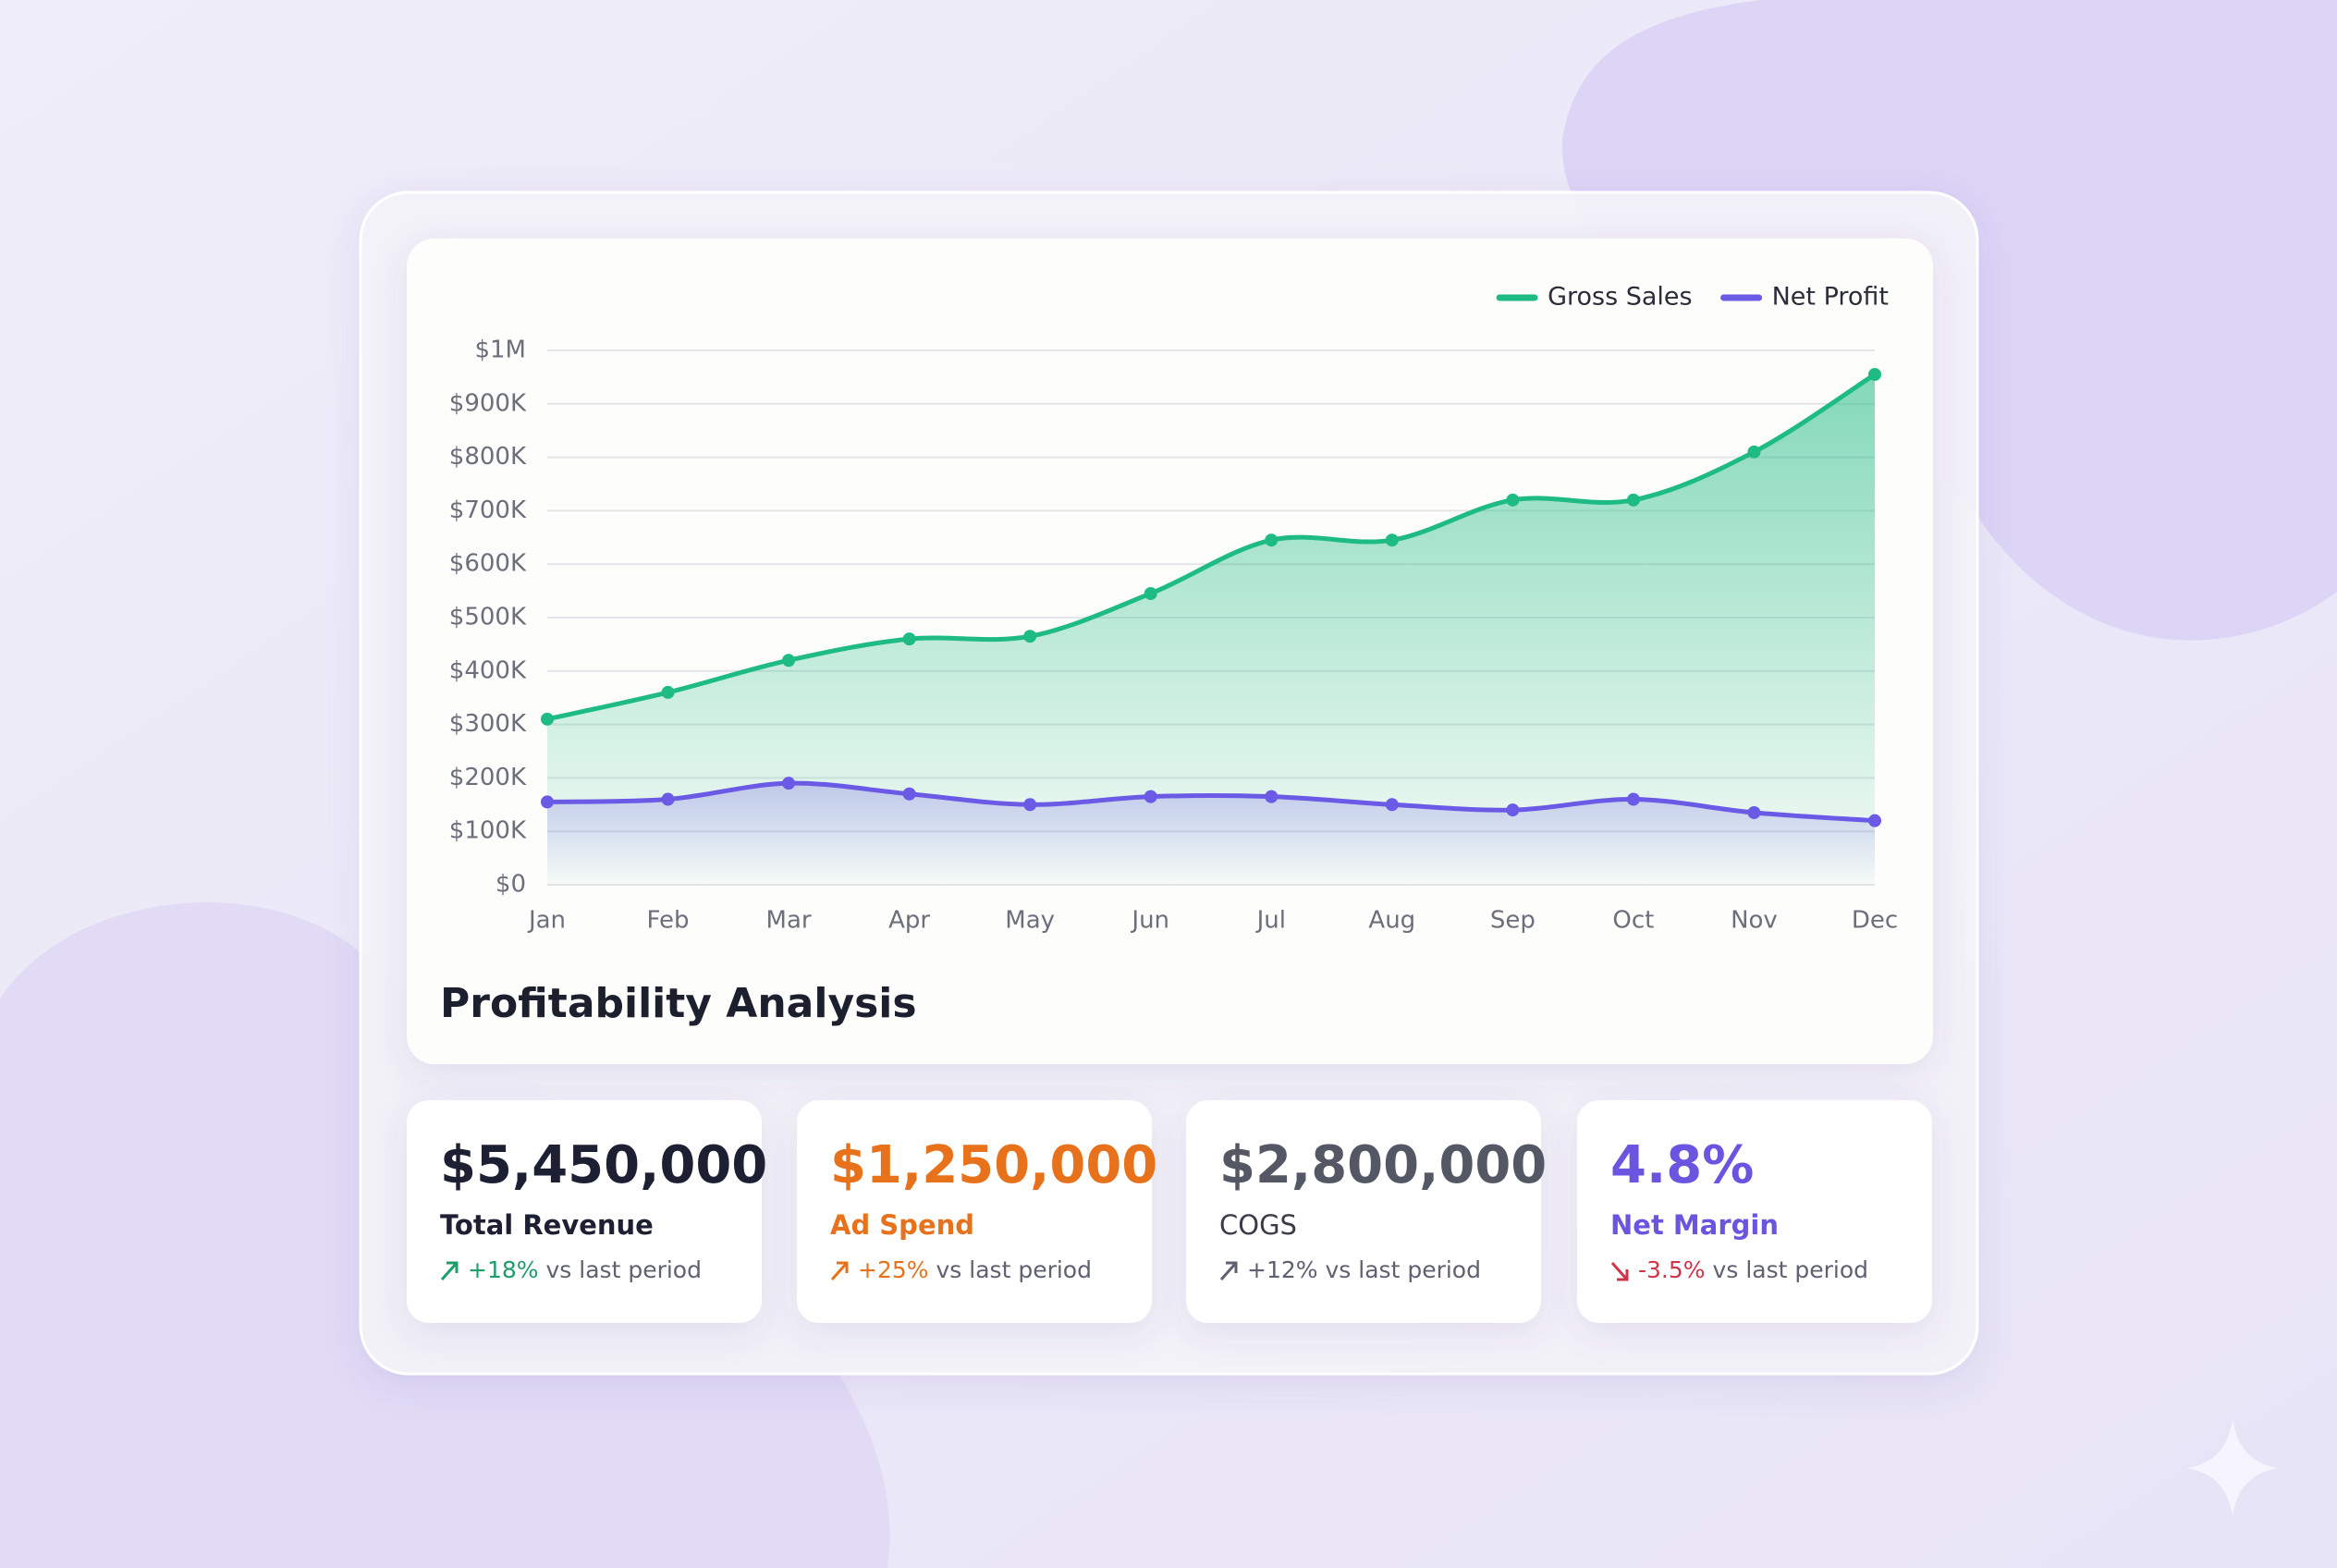 This screenshot has height=1568, width=2337. Describe the element at coordinates (1258, 1225) in the screenshot. I see `kpi-label: COGS` at that location.